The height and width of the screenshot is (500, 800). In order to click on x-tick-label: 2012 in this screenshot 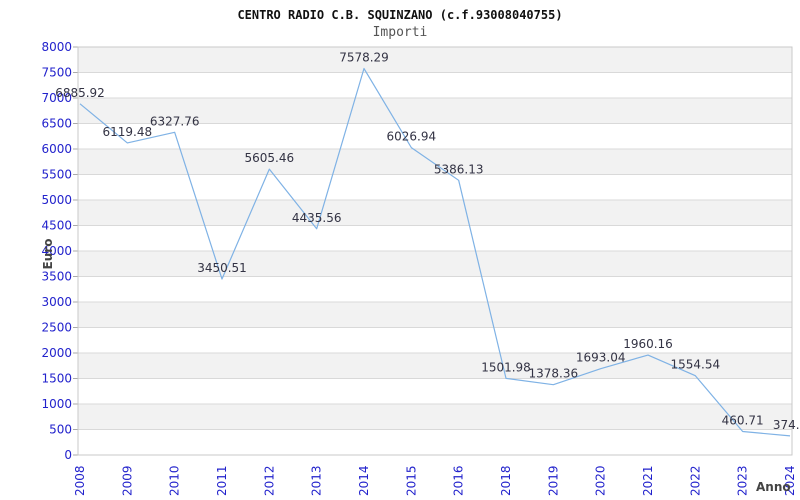, I will do `click(269, 480)`.